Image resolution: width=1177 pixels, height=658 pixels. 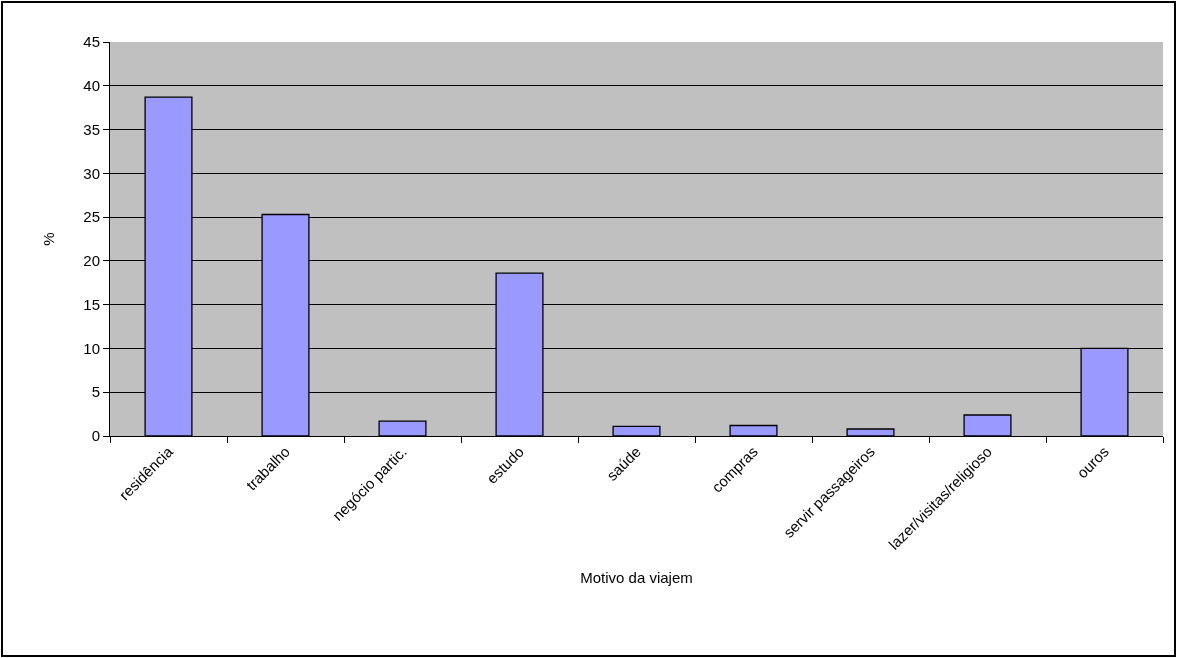 What do you see at coordinates (48, 239) in the screenshot?
I see `y-axis-title: %` at bounding box center [48, 239].